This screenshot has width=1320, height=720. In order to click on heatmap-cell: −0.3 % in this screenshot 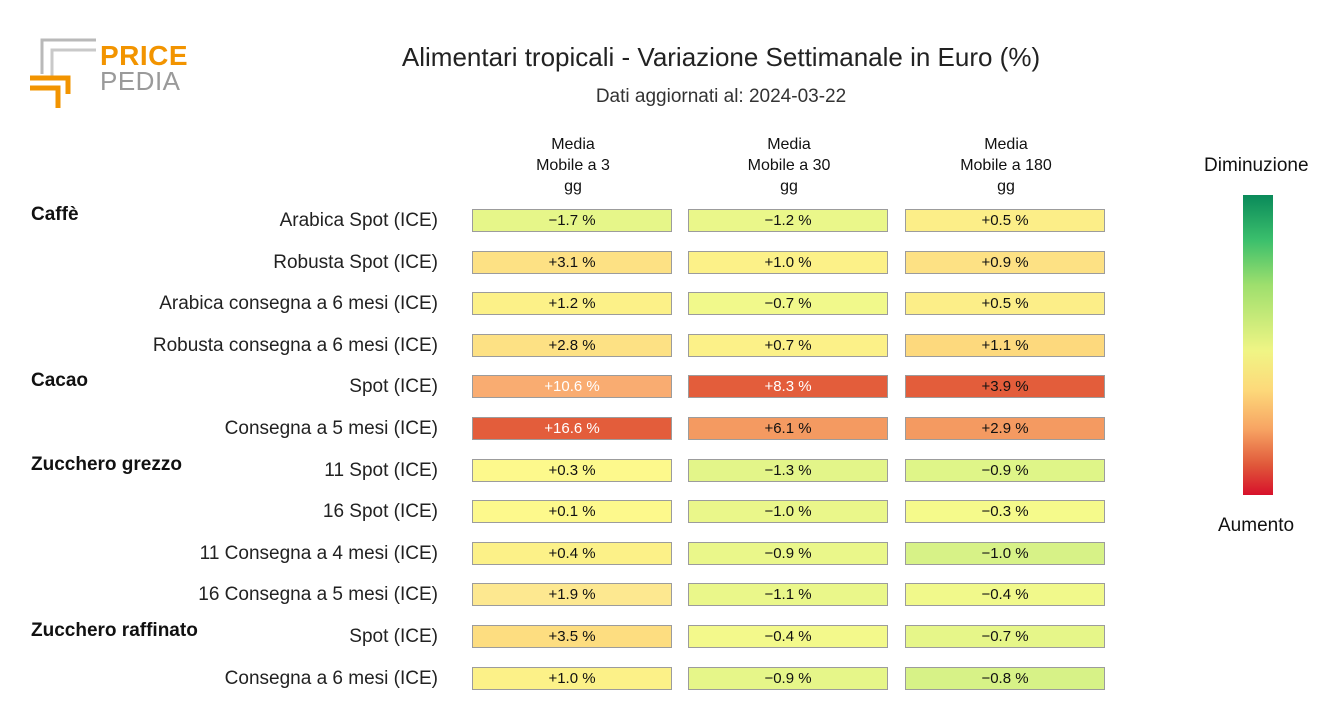, I will do `click(1005, 512)`.